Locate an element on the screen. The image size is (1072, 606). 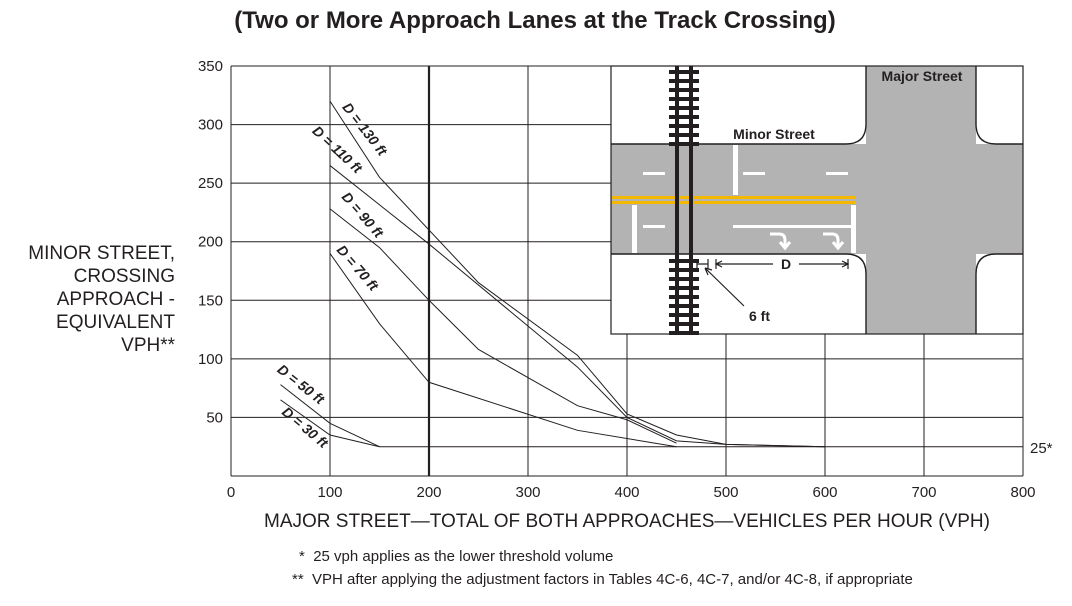
y-tick-label: 300 is located at coordinates (210, 125).